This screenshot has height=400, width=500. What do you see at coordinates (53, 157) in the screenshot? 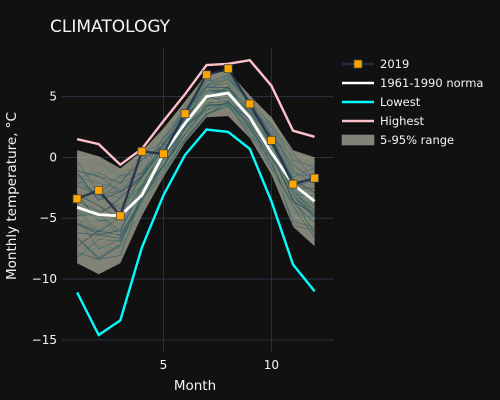
I see `y-tick-label: 0` at bounding box center [53, 157].